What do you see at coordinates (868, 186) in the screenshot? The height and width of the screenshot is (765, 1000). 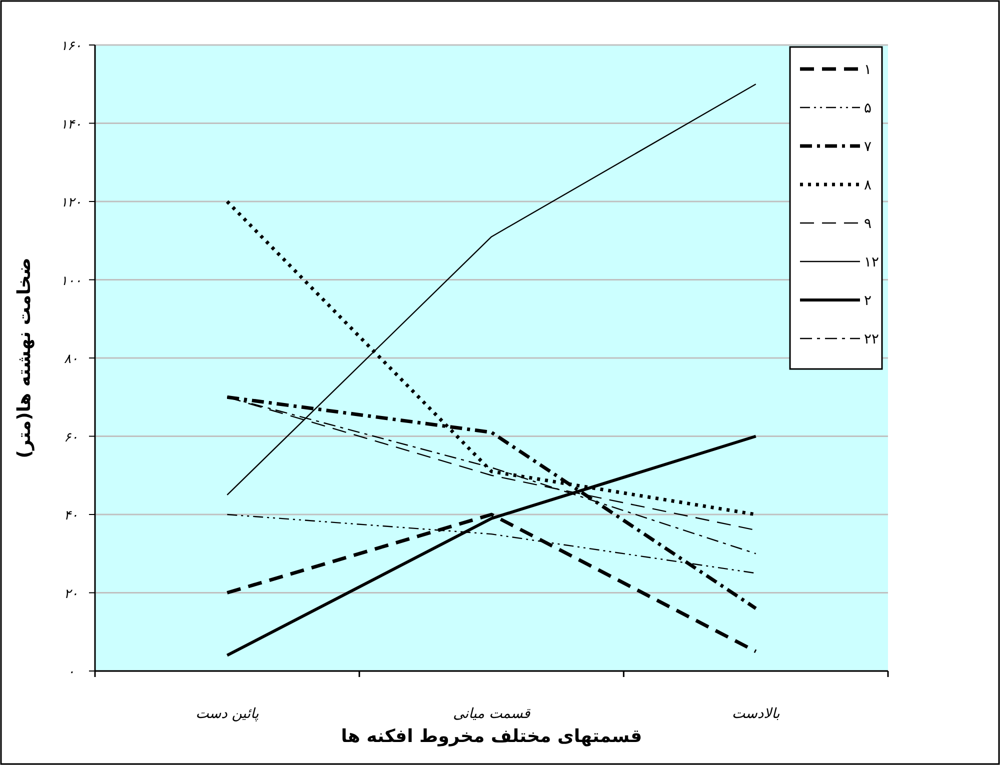 I see `legend-label: ۸` at bounding box center [868, 186].